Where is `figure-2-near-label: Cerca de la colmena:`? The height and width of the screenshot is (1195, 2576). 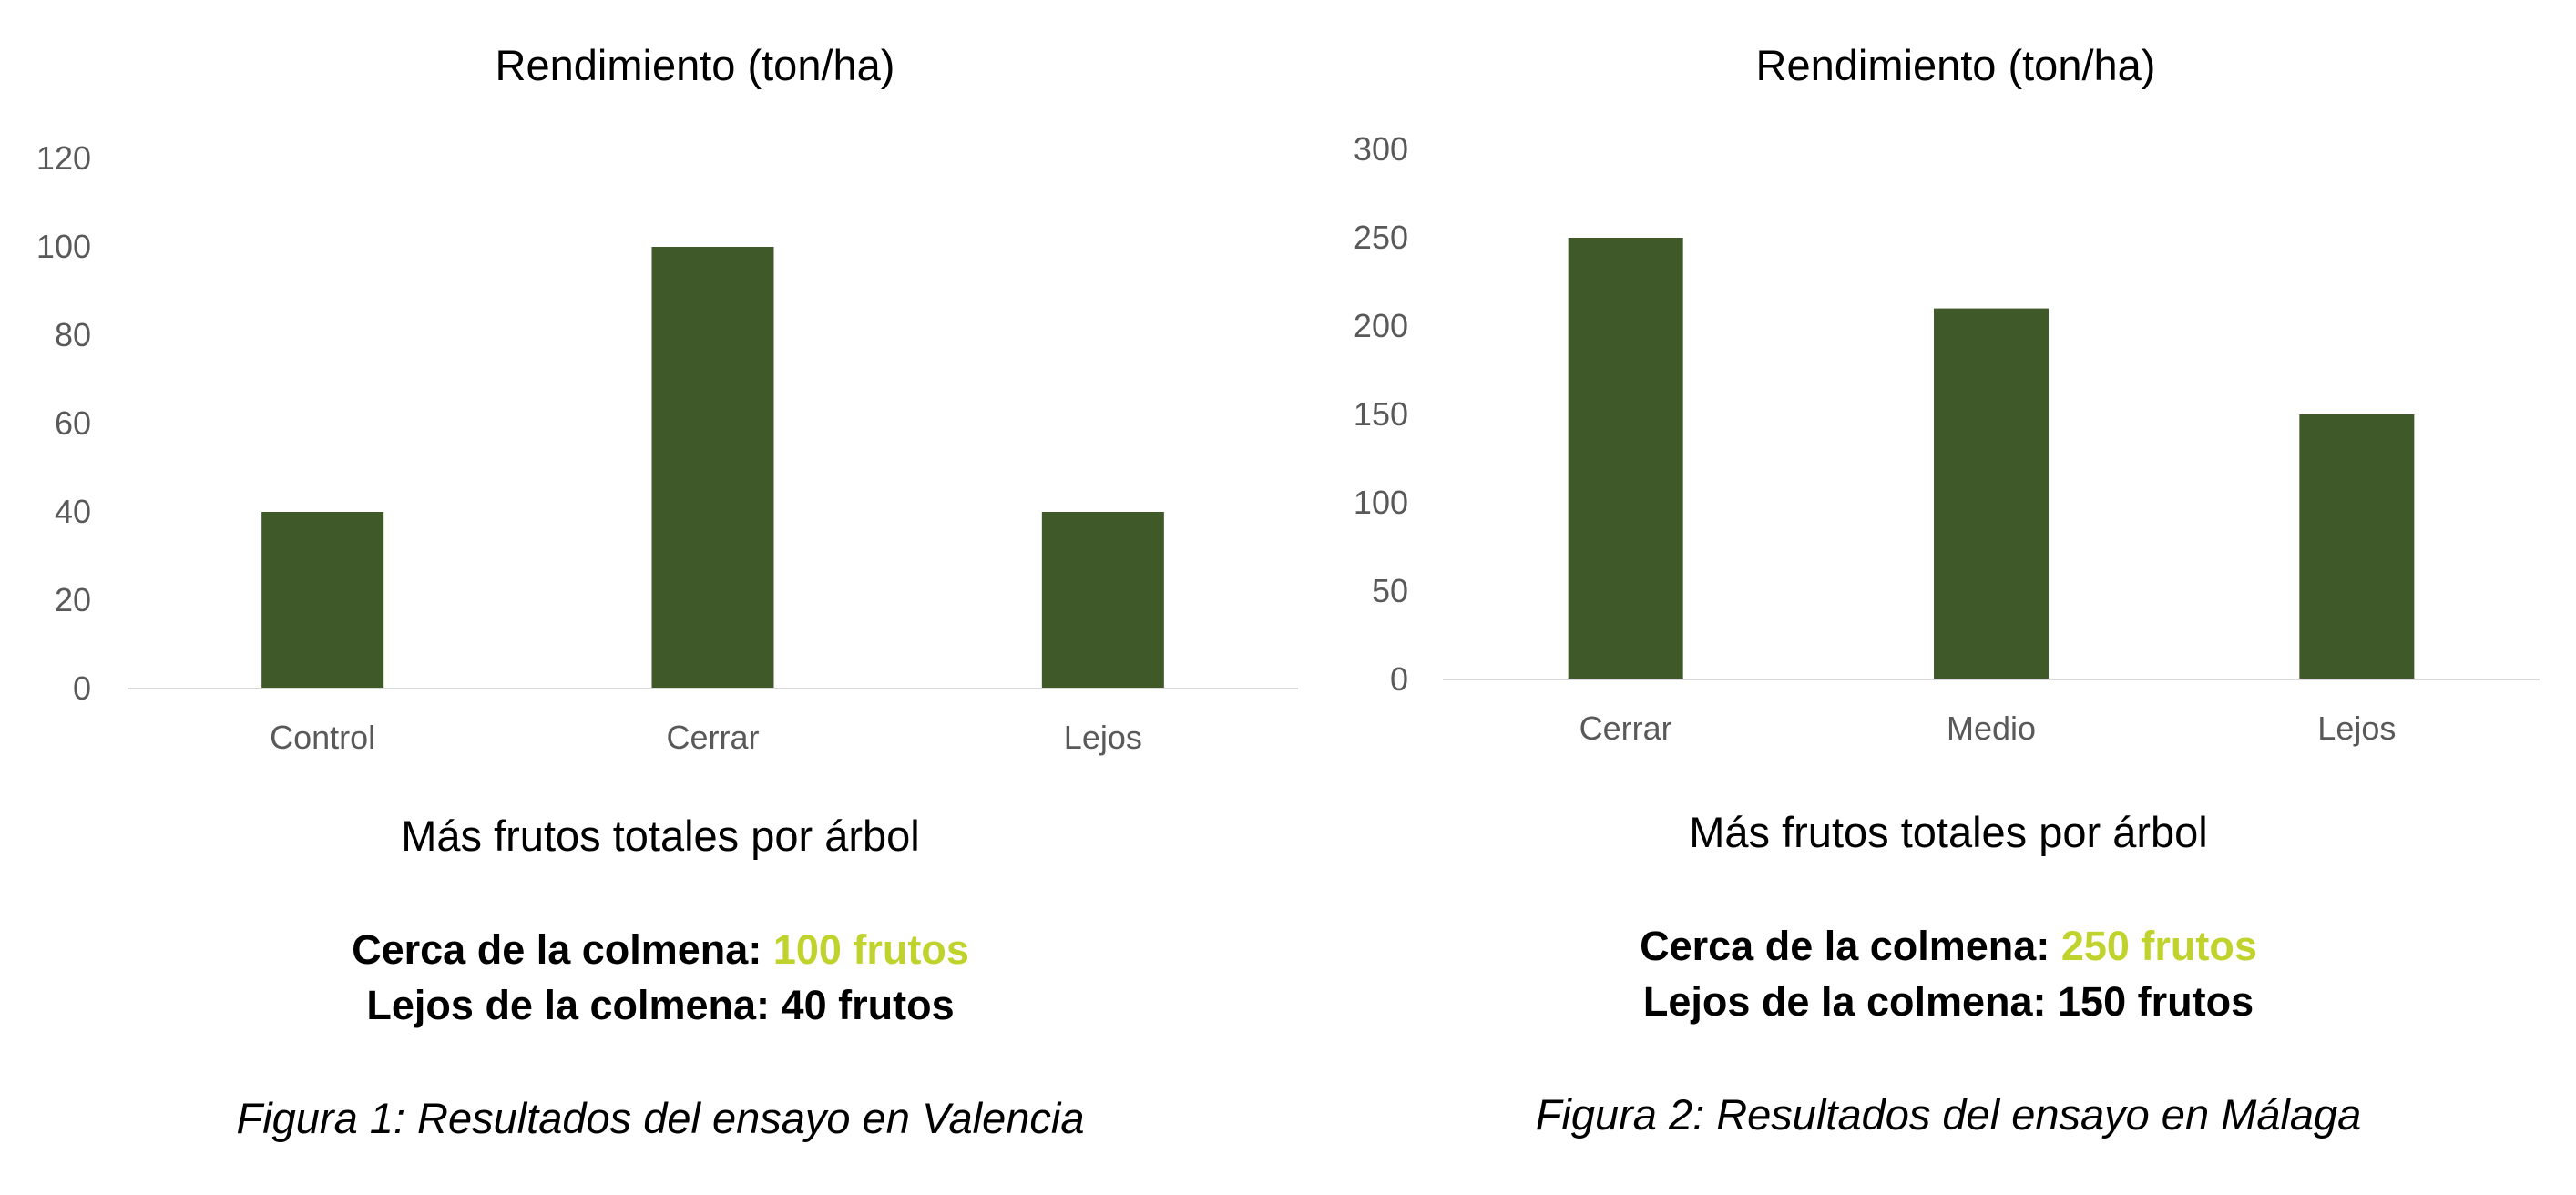 figure-2-near-label: Cerca de la colmena: is located at coordinates (1850, 946).